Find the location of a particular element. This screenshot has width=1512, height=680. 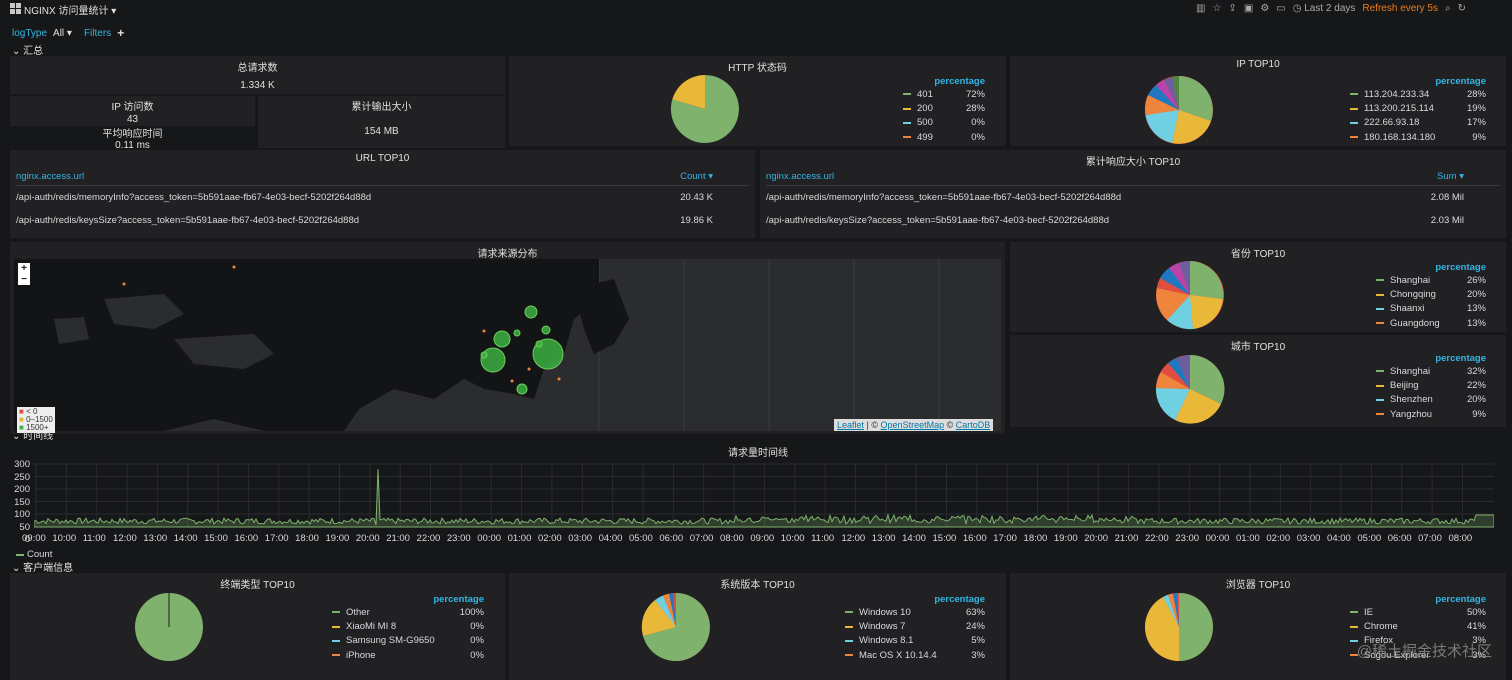

legend-value: 13% is located at coordinates (1476, 323).